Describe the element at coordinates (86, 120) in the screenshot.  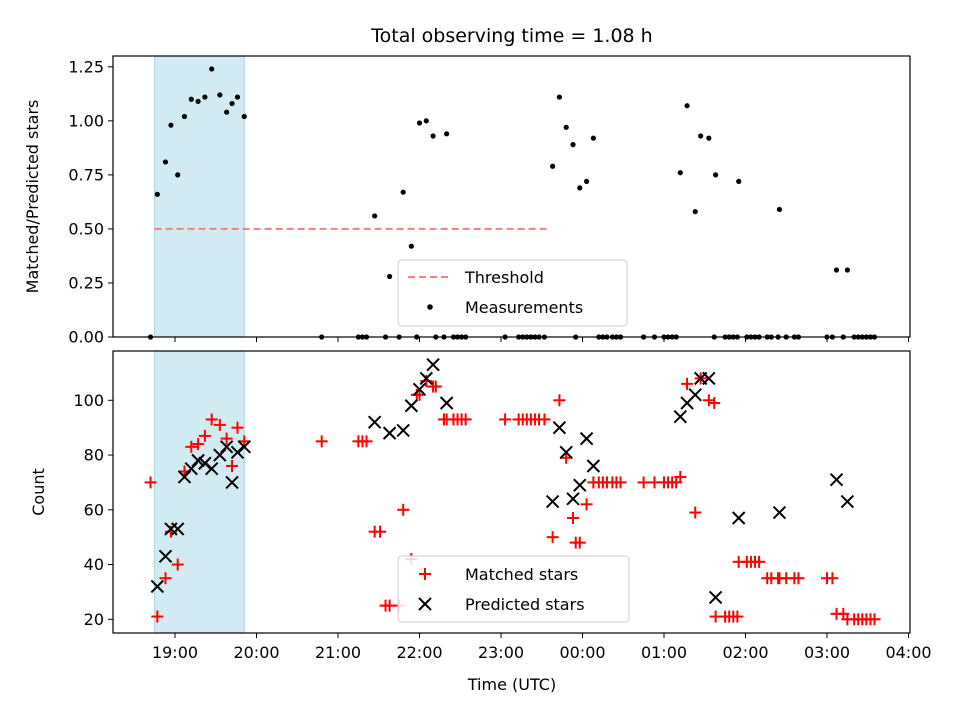
I see `y-tick-label: 1.00` at that location.